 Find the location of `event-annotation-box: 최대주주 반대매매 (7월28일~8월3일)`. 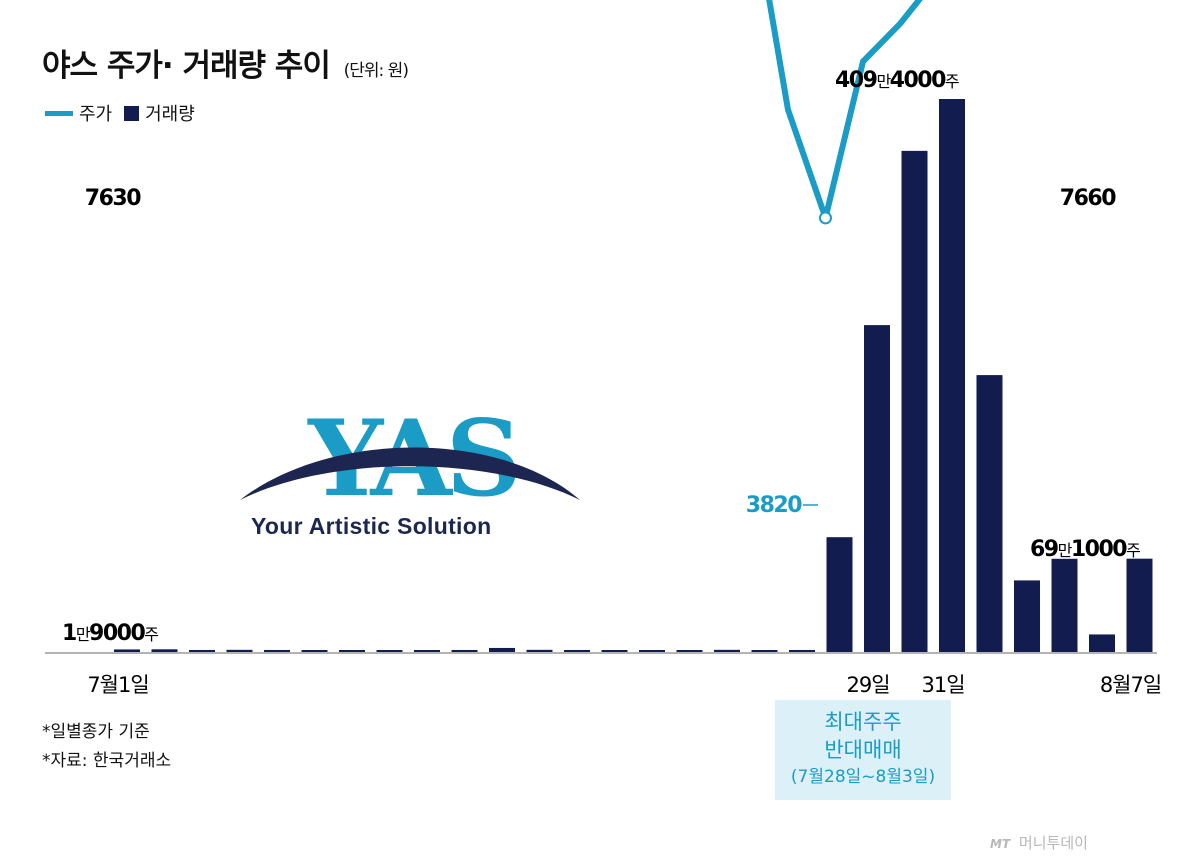

event-annotation-box: 최대주주 반대매매 (7월28일~8월3일) is located at coordinates (863, 750).